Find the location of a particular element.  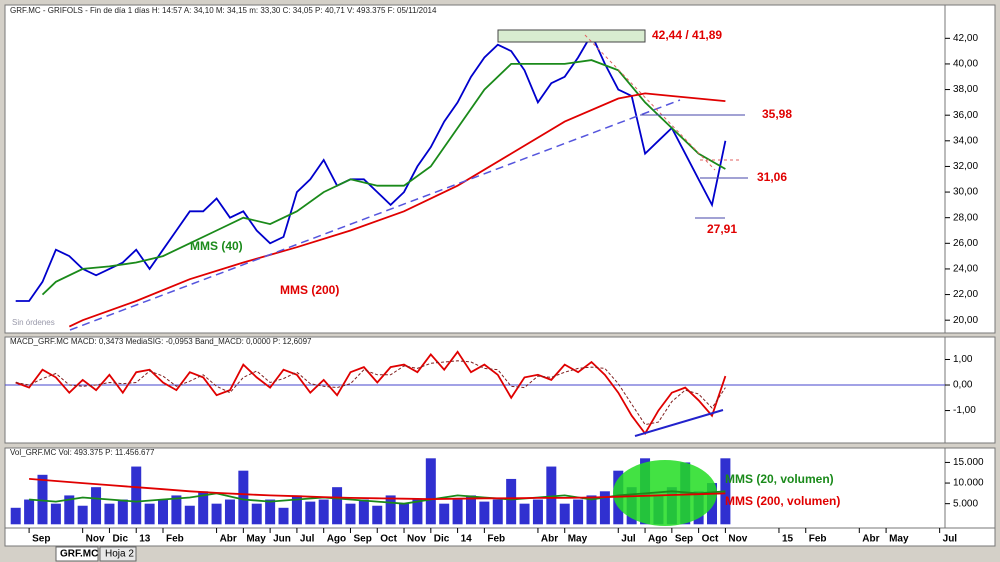

annotation: MMS (20, volumen) is located at coordinates (779, 479).